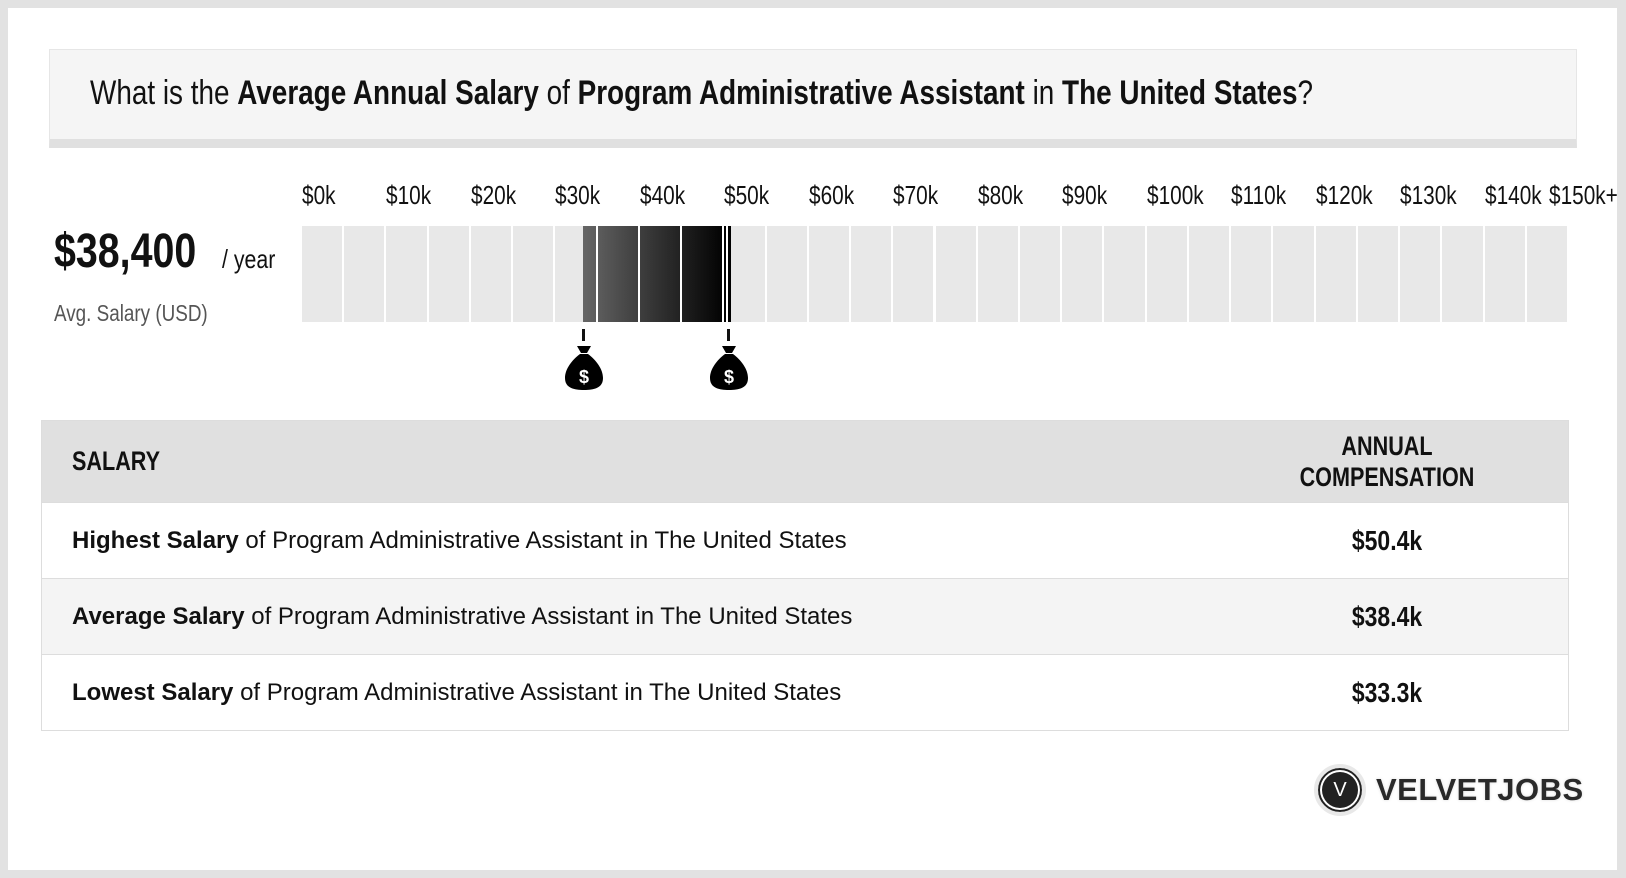 The image size is (1626, 878). What do you see at coordinates (1043, 93) in the screenshot?
I see `title-text: in` at bounding box center [1043, 93].